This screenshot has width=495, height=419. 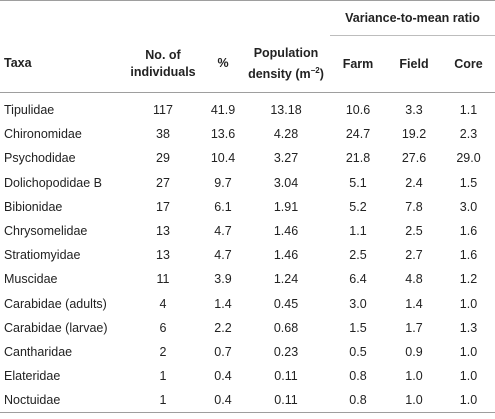 What do you see at coordinates (223, 279) in the screenshot?
I see `cell-percent: 3.9` at bounding box center [223, 279].